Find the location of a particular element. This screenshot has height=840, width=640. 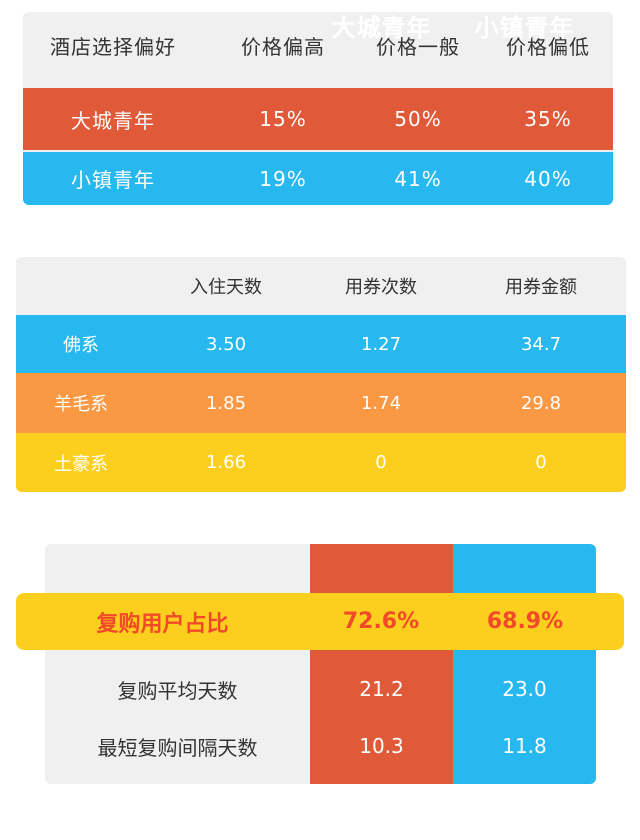

city-column is located at coordinates (381, 664).